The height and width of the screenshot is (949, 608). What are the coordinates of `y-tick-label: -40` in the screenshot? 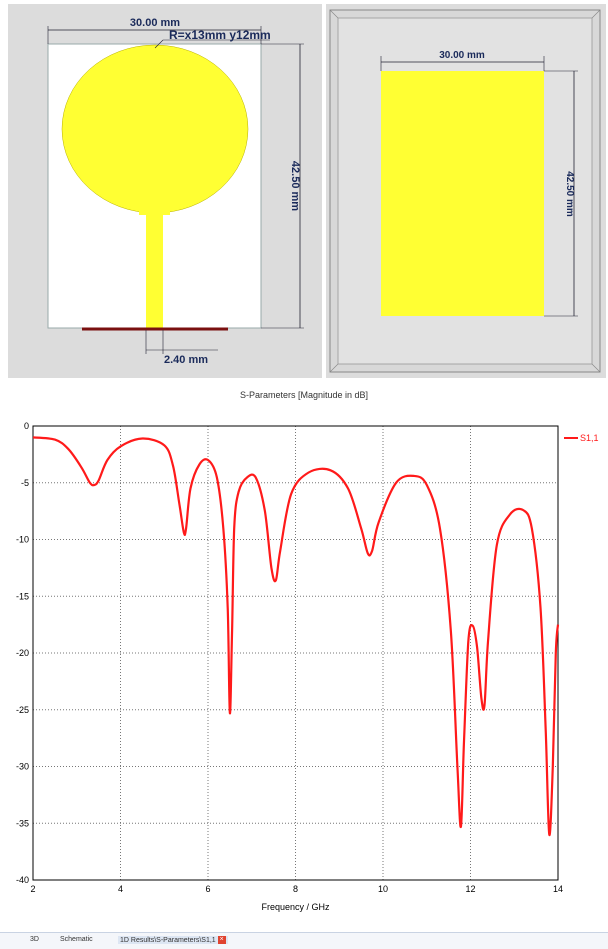 It's located at (22, 880).